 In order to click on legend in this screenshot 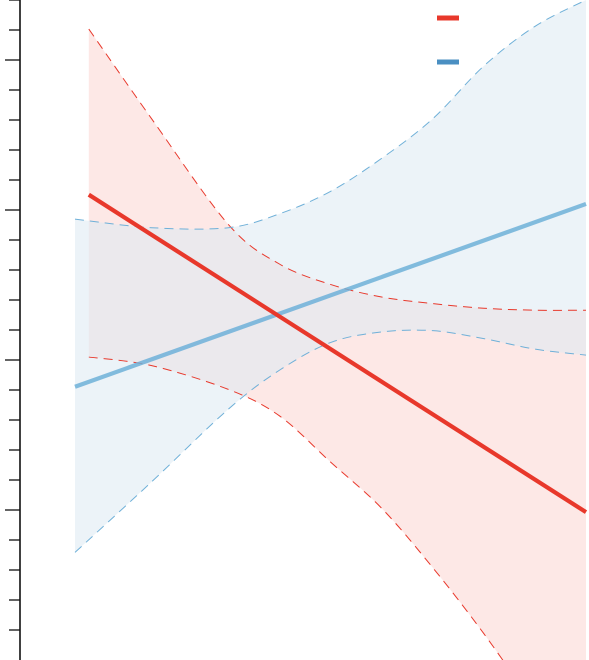, I will do `click(448, 40)`.